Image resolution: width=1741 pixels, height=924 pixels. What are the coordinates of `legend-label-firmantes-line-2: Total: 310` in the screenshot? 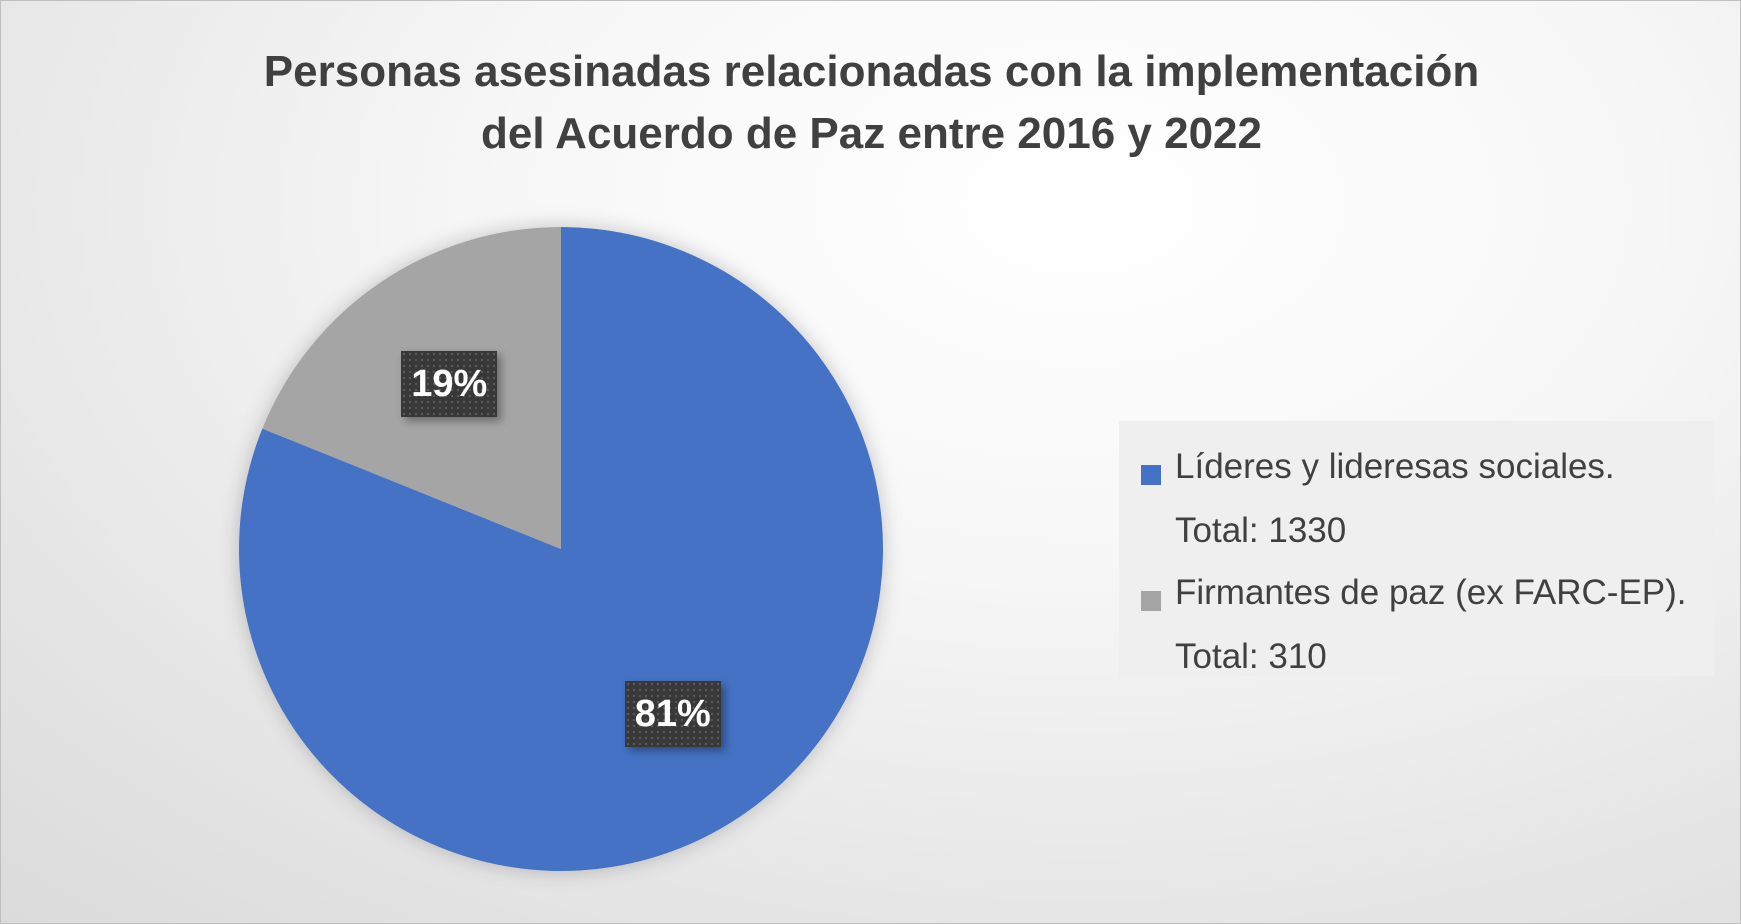 It's located at (1251, 656).